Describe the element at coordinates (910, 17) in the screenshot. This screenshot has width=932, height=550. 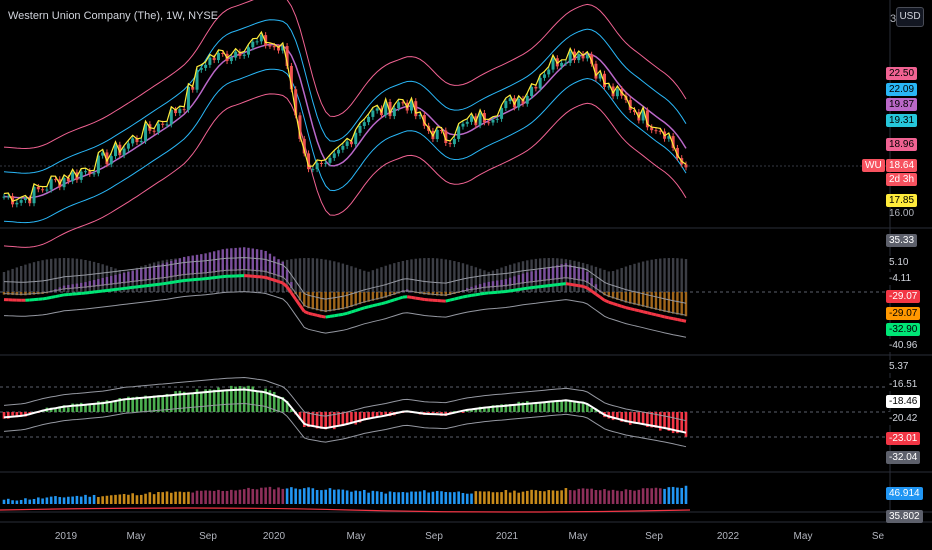
I see `currency-button: USD` at that location.